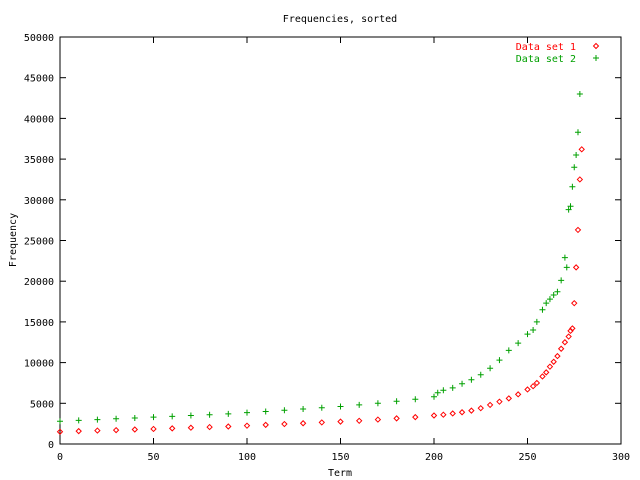 The height and width of the screenshot is (480, 640). Describe the element at coordinates (13, 240) in the screenshot. I see `y-axis-label: Frequency` at that location.